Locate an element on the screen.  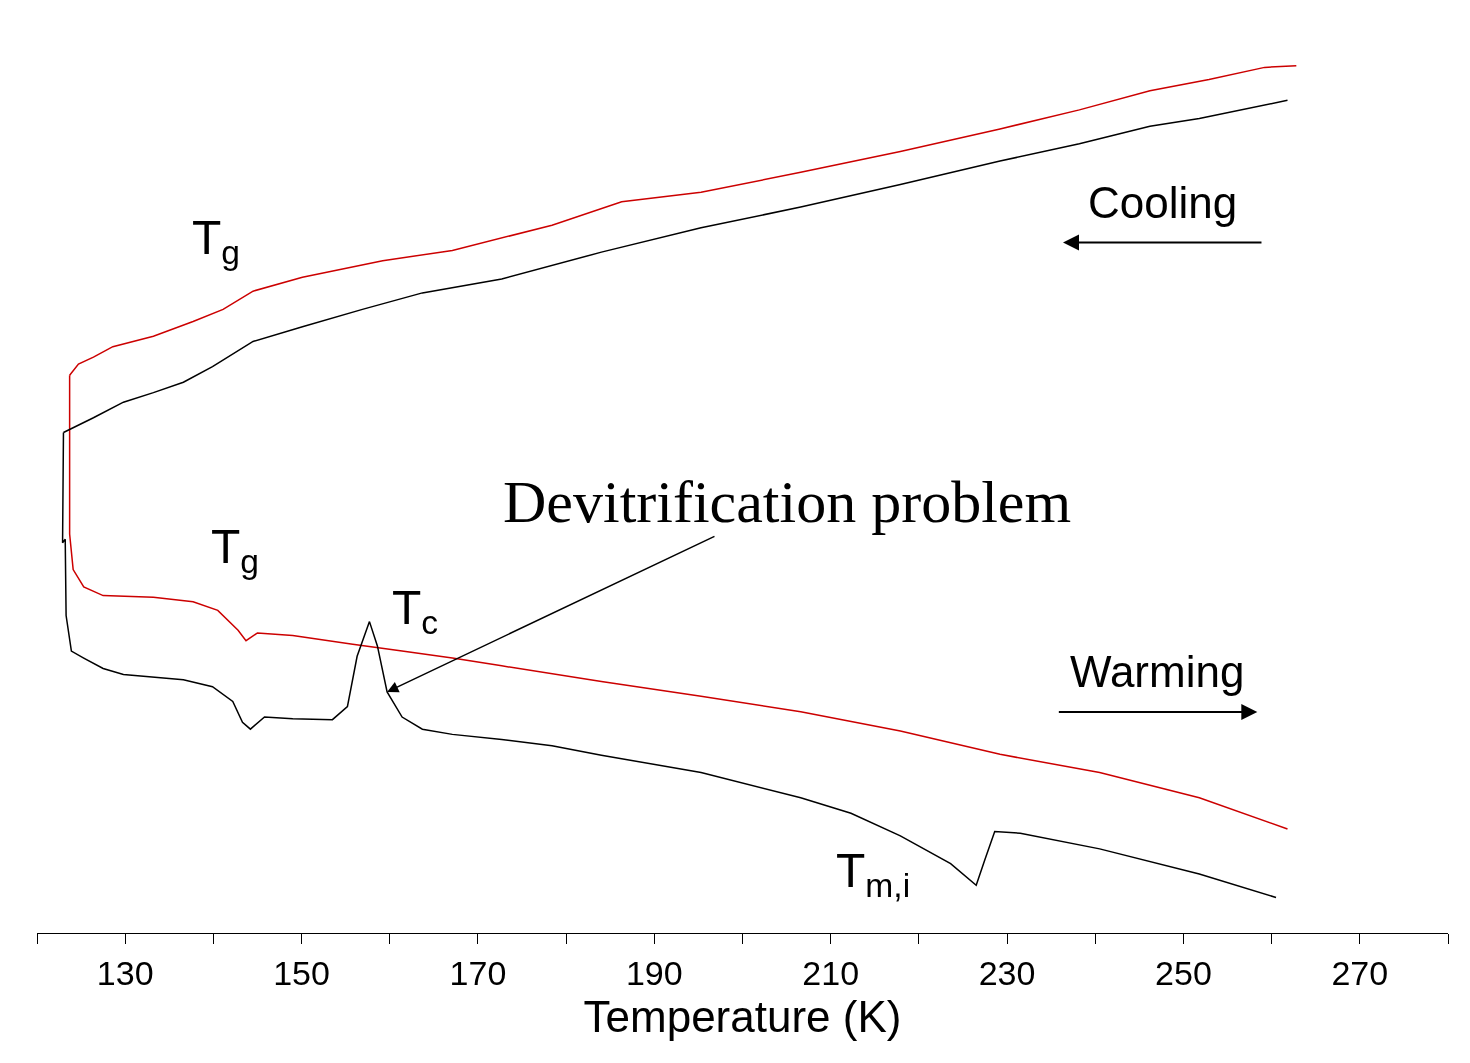
x-tick-label: 190 is located at coordinates (654, 972).